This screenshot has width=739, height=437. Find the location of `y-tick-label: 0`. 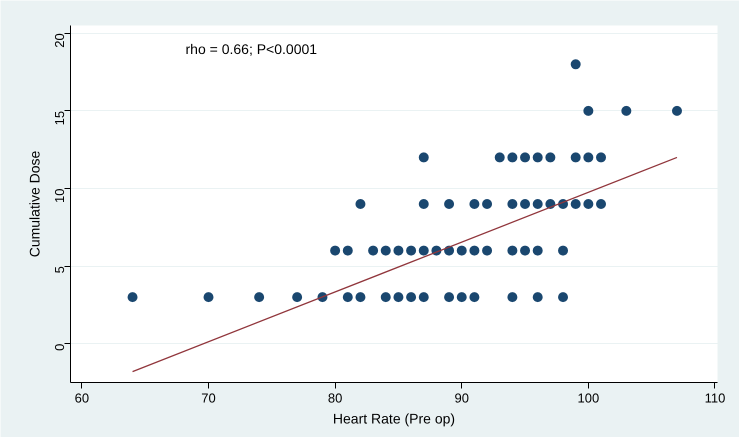

y-tick-label: 0 is located at coordinates (59, 347).